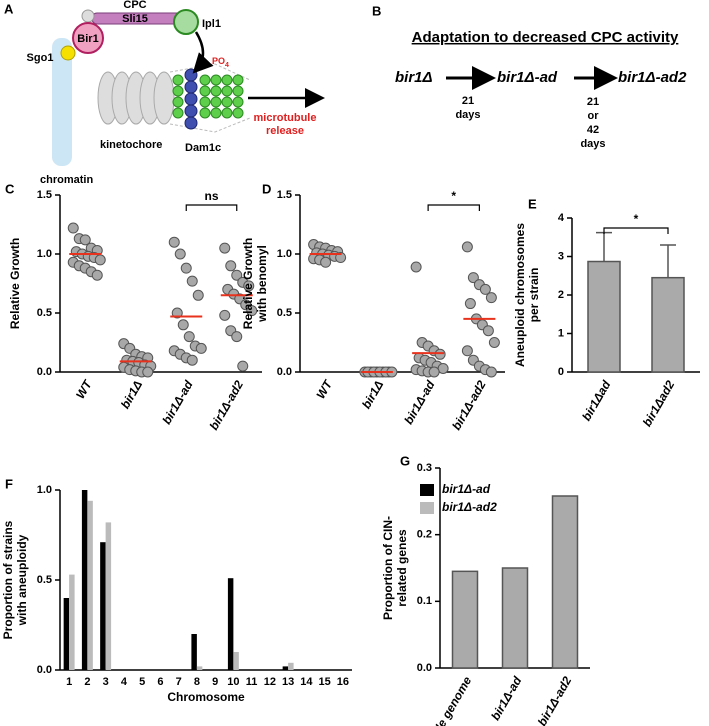  Describe the element at coordinates (652, 77) in the screenshot. I see `strain-label: bir1Δ-ad2` at that location.